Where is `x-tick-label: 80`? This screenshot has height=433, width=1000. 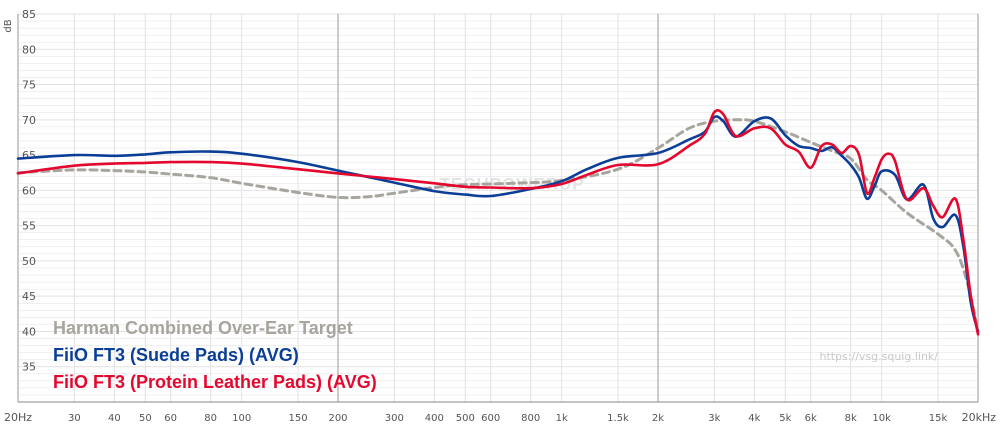
x-tick-label: 80 is located at coordinates (210, 418).